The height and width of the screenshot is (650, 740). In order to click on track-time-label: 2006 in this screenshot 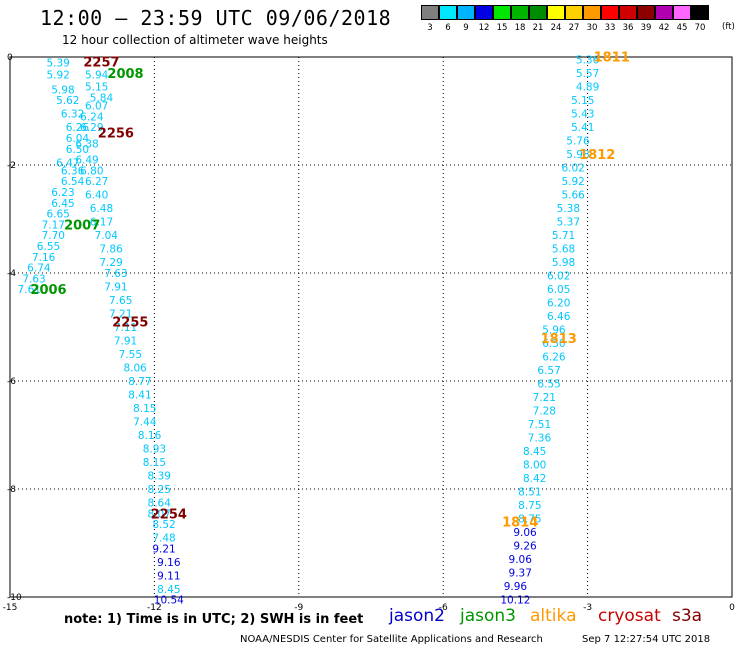, I will do `click(48, 290)`.